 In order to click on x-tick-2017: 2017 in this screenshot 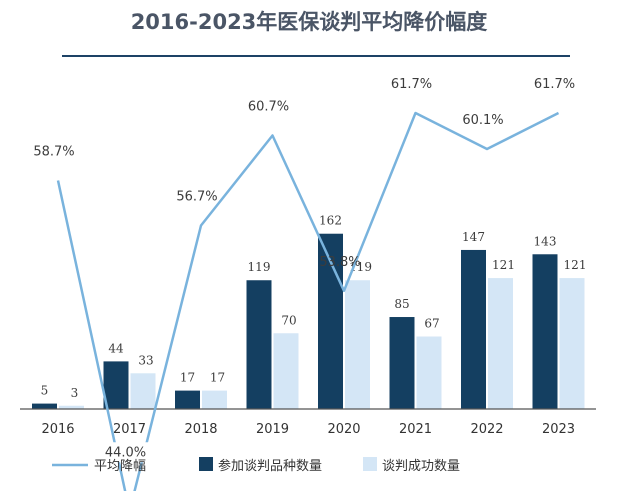, I will do `click(129, 429)`.